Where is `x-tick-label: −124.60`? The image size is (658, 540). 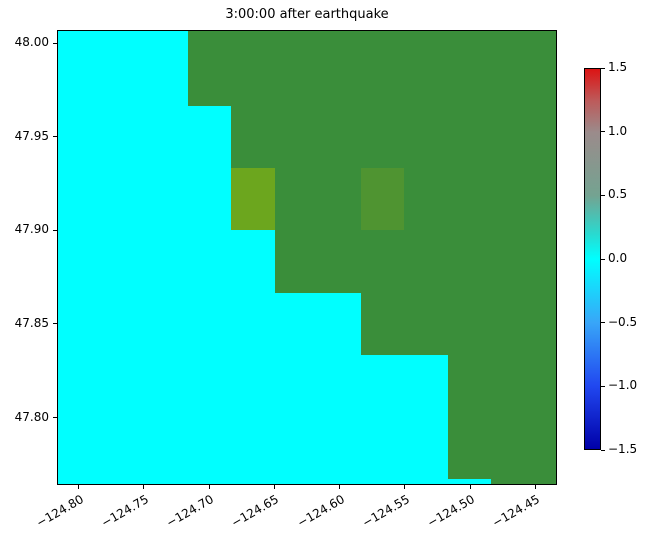
x-tick-label: −124.60 is located at coordinates (320, 511).